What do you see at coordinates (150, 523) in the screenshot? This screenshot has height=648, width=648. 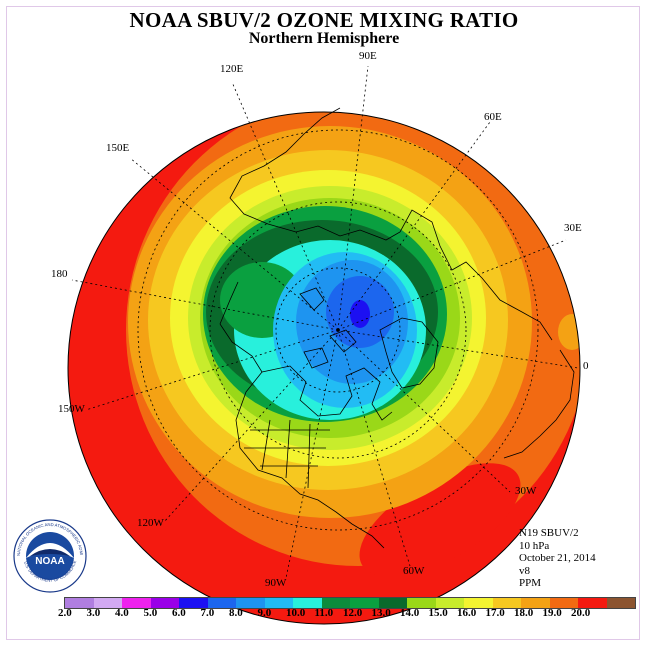 I see `lon-label-120w: 120W` at bounding box center [150, 523].